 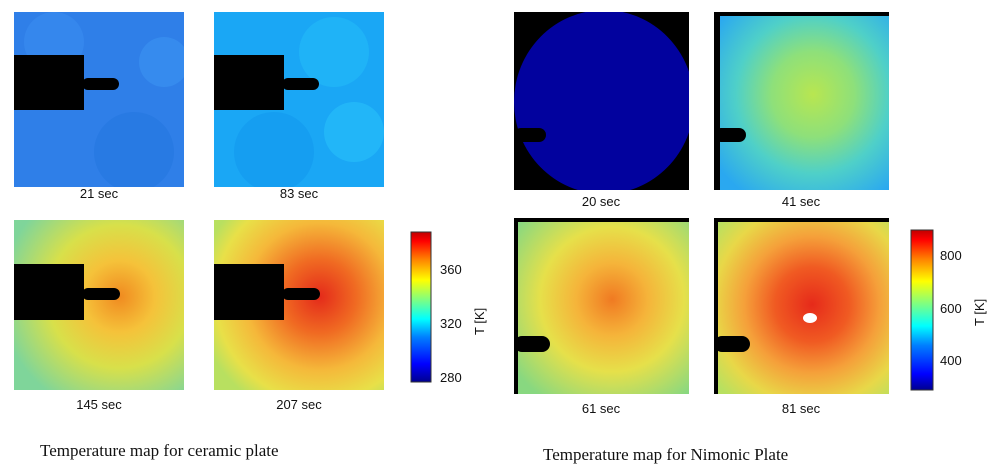 I want to click on heatmap-nimonic-41s, so click(x=801, y=101).